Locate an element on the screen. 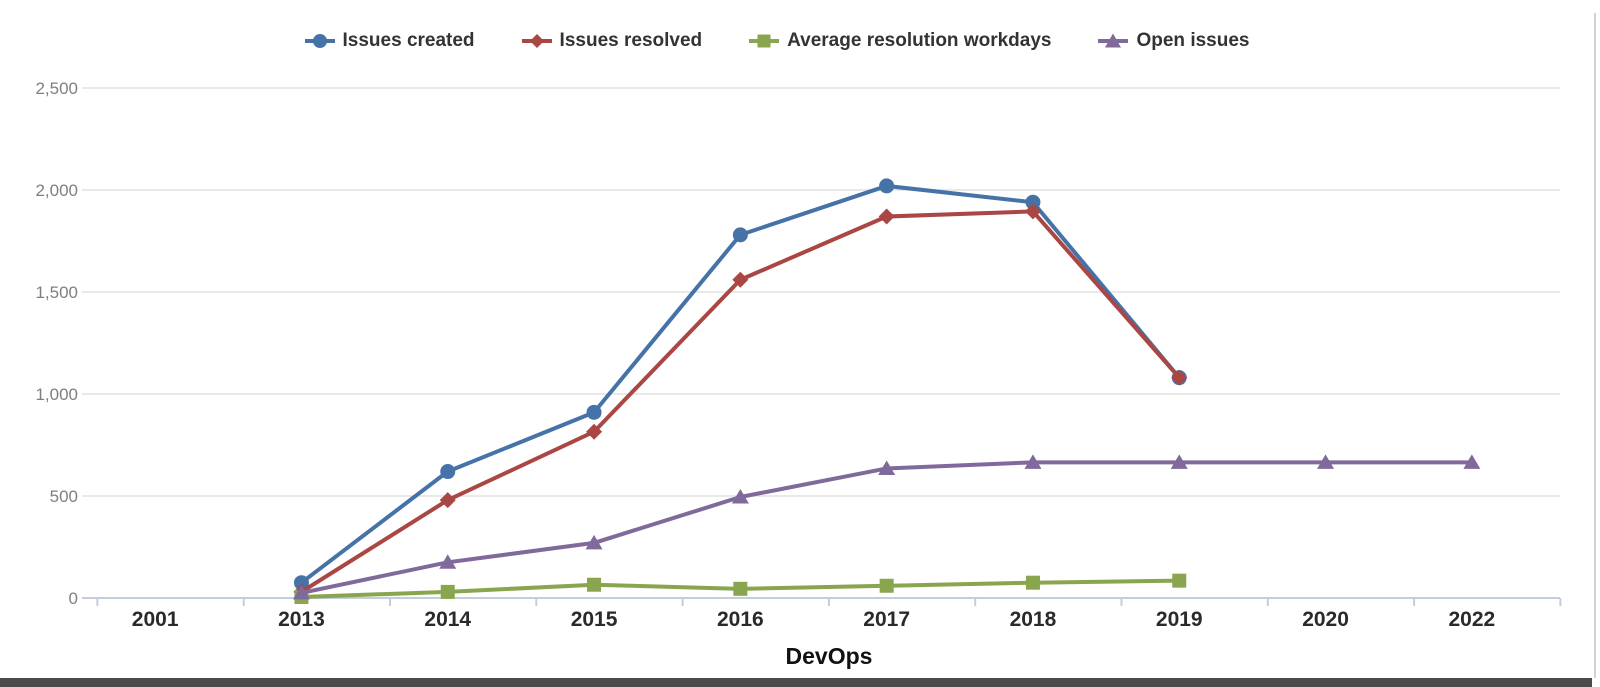 The height and width of the screenshot is (687, 1600). legend-item-average-resolution-workdays: Average resolution workdays is located at coordinates (899, 41).